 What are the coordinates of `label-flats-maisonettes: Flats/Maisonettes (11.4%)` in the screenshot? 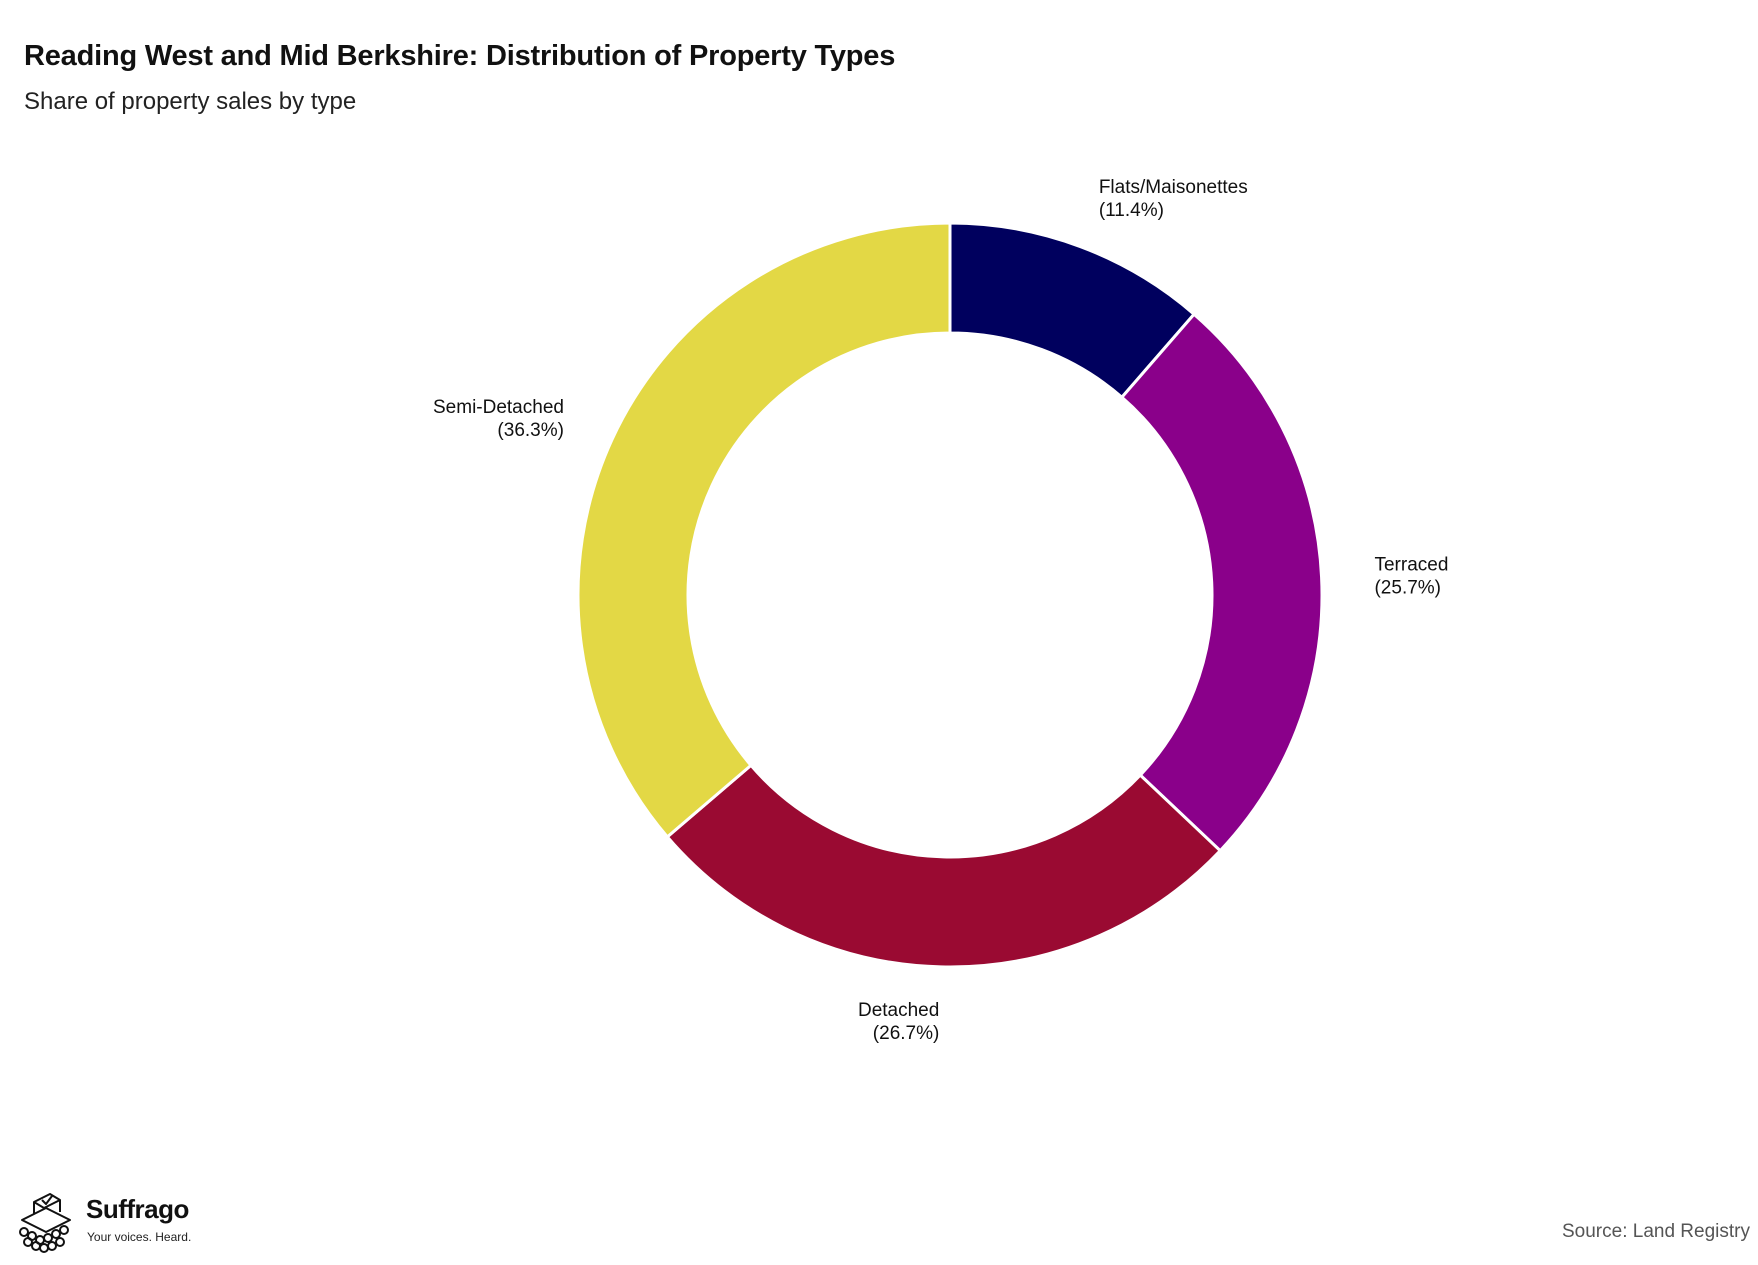 It's located at (1173, 199).